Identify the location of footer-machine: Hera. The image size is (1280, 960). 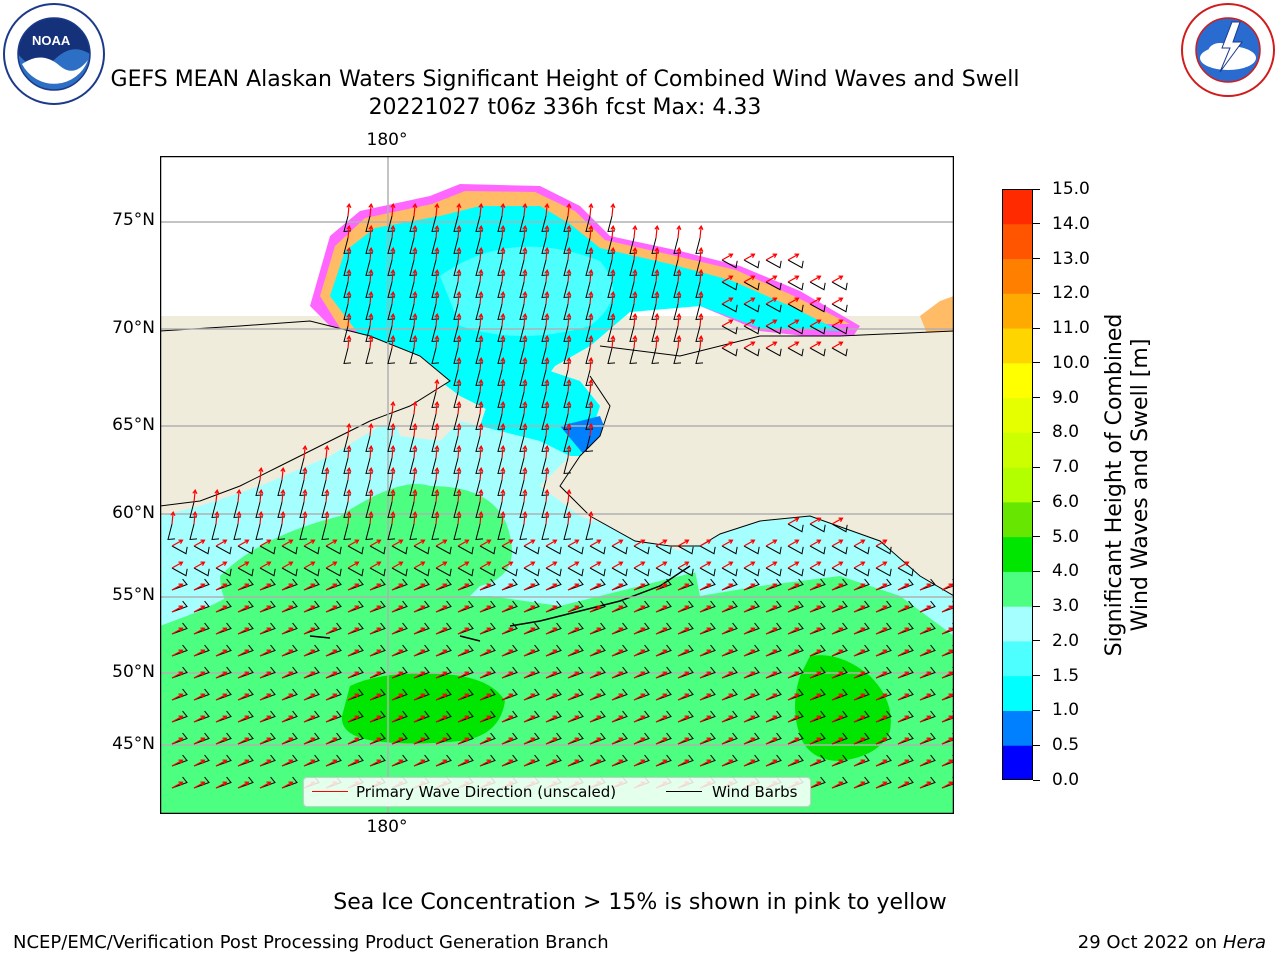
(1244, 942).